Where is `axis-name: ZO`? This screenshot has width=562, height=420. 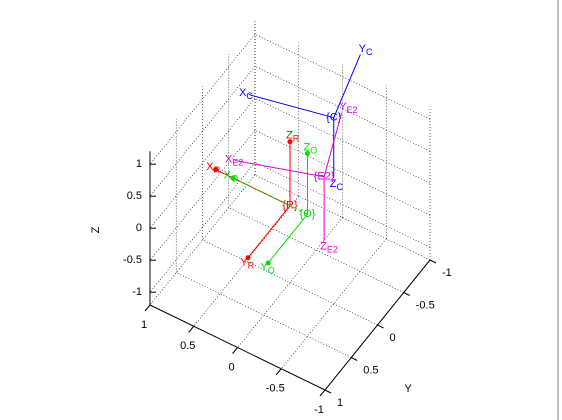
axis-name: ZO is located at coordinates (311, 148).